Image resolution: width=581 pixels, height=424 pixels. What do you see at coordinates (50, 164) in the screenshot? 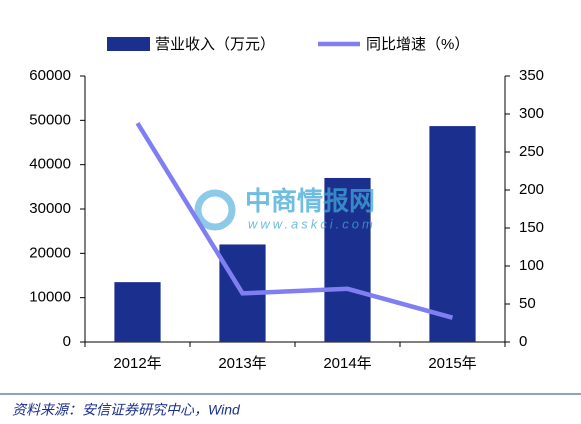
I see `y-tick-label: 40000` at bounding box center [50, 164].